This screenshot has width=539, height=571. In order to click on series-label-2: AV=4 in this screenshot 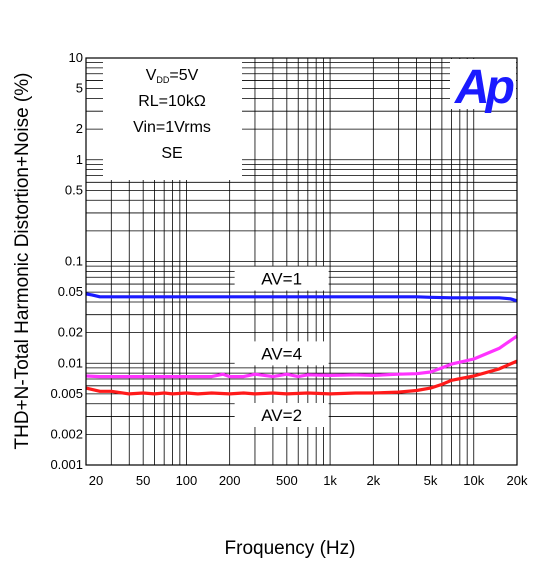, I will do `click(281, 353)`.